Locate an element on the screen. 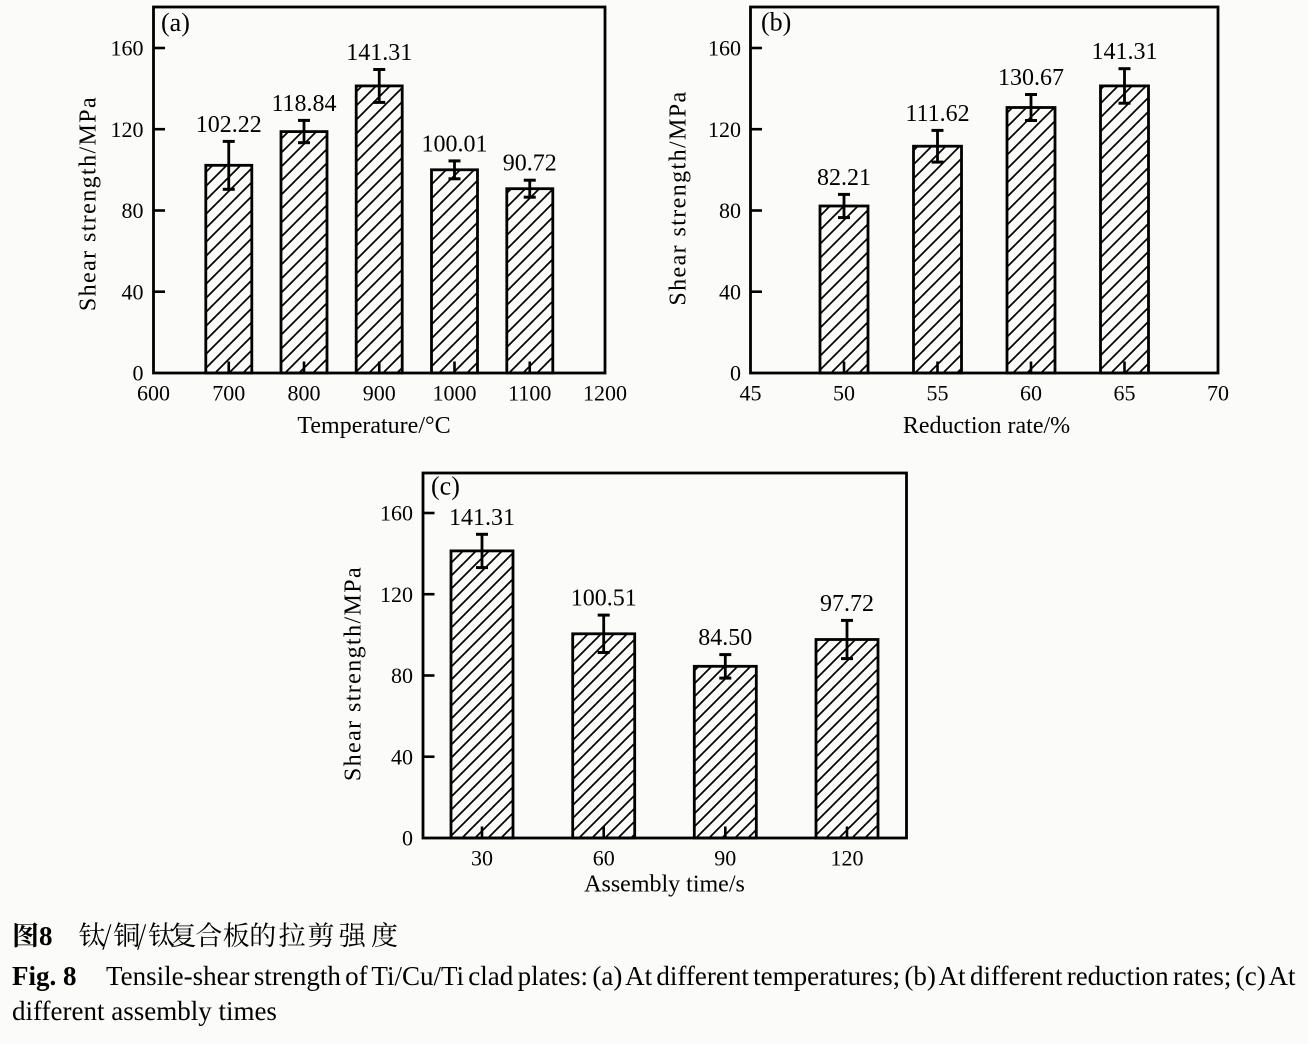  svg-text: 50 is located at coordinates (844, 393).